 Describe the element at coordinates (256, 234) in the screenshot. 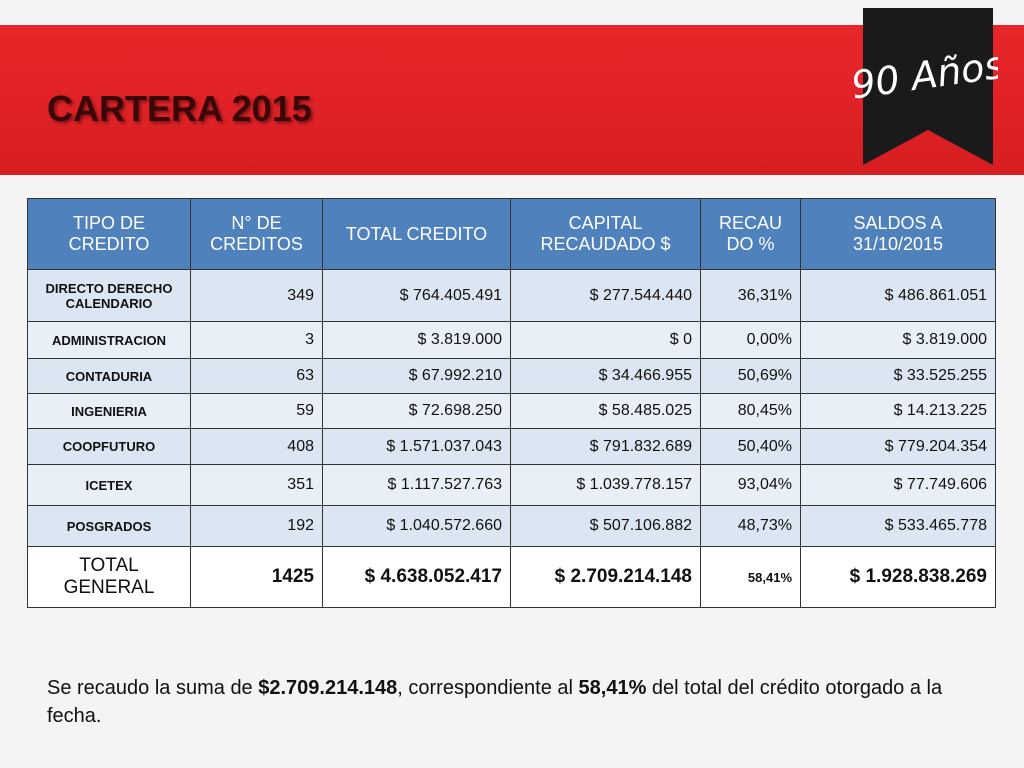

I see `header-cell: N° DE CREDITOS` at that location.